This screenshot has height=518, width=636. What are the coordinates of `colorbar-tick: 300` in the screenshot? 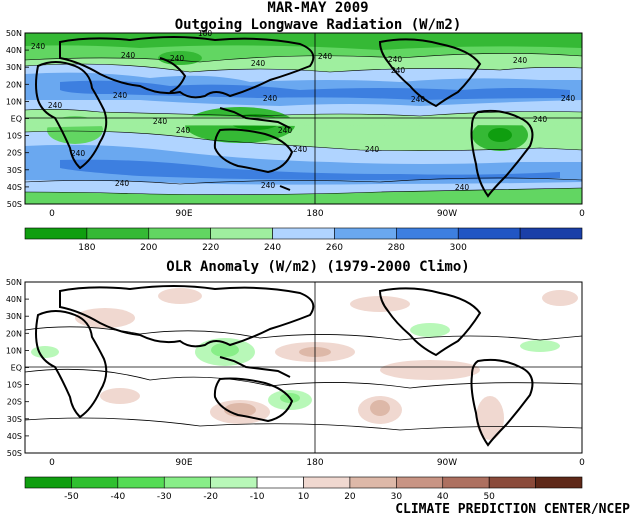 It's located at (458, 248).